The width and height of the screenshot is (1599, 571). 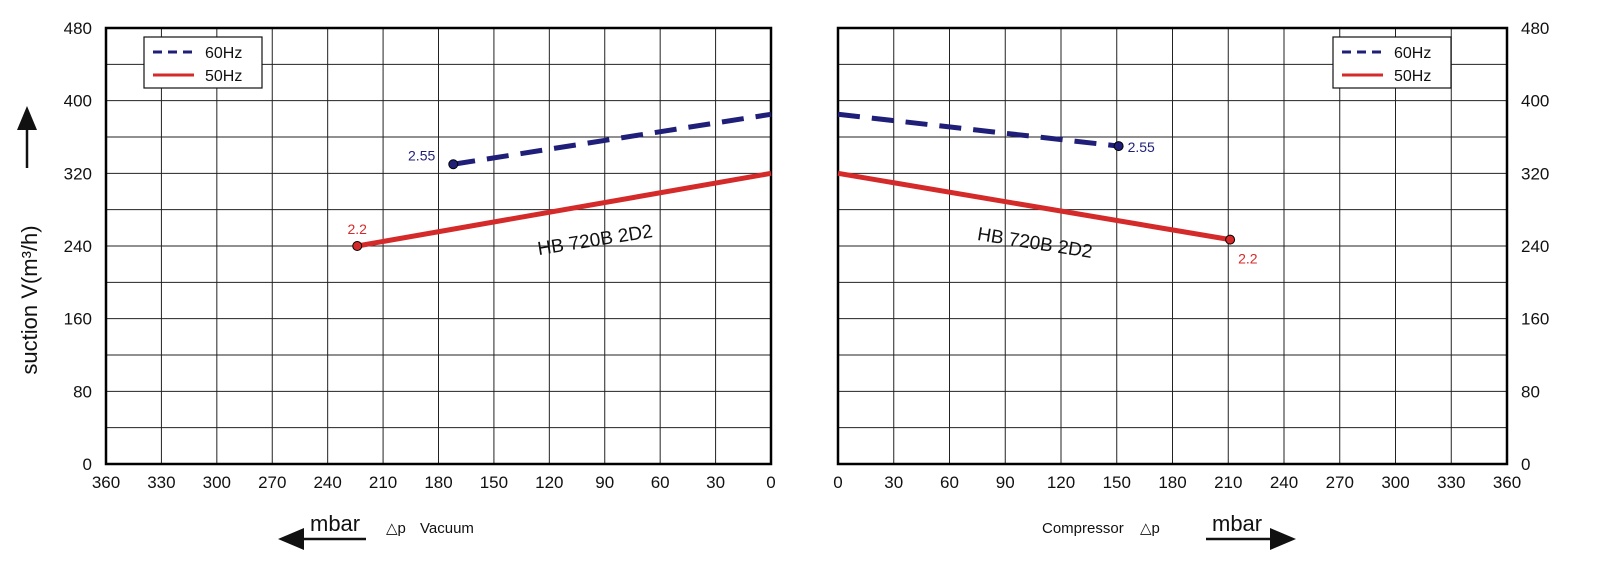 What do you see at coordinates (335, 523) in the screenshot?
I see `vacuum-unit-label: mbar` at bounding box center [335, 523].